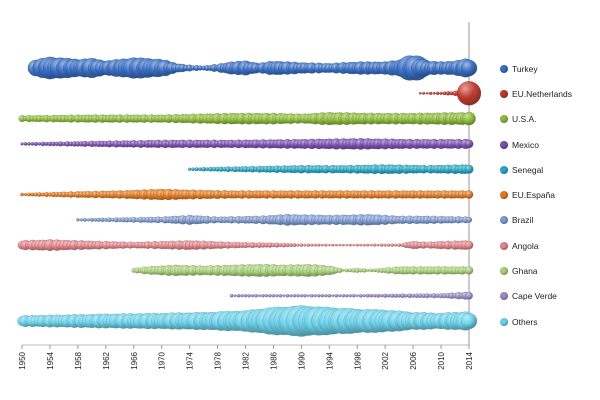  What do you see at coordinates (245, 245) in the screenshot?
I see `series-angola` at bounding box center [245, 245].